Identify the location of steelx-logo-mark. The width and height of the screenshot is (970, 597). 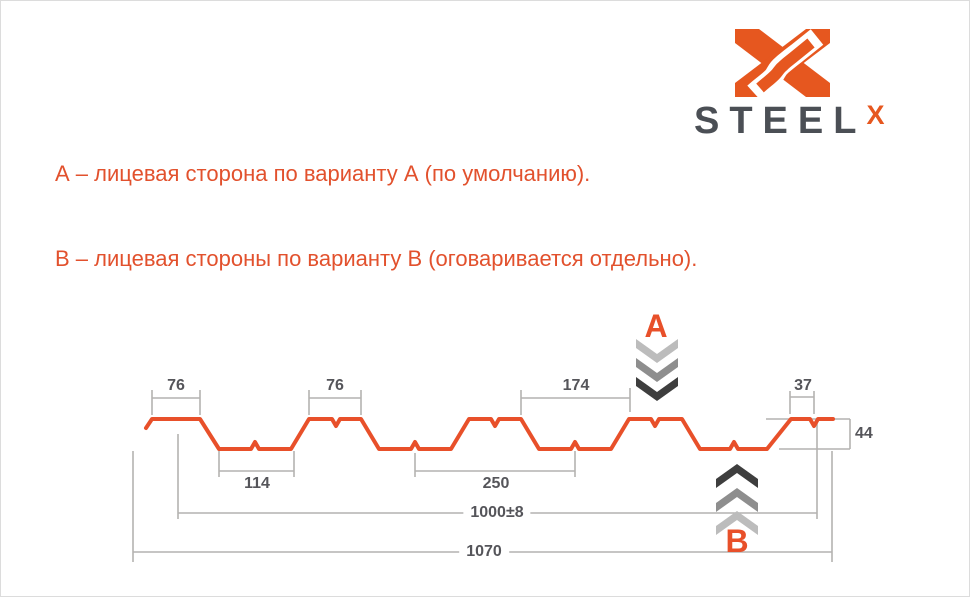
(782, 65).